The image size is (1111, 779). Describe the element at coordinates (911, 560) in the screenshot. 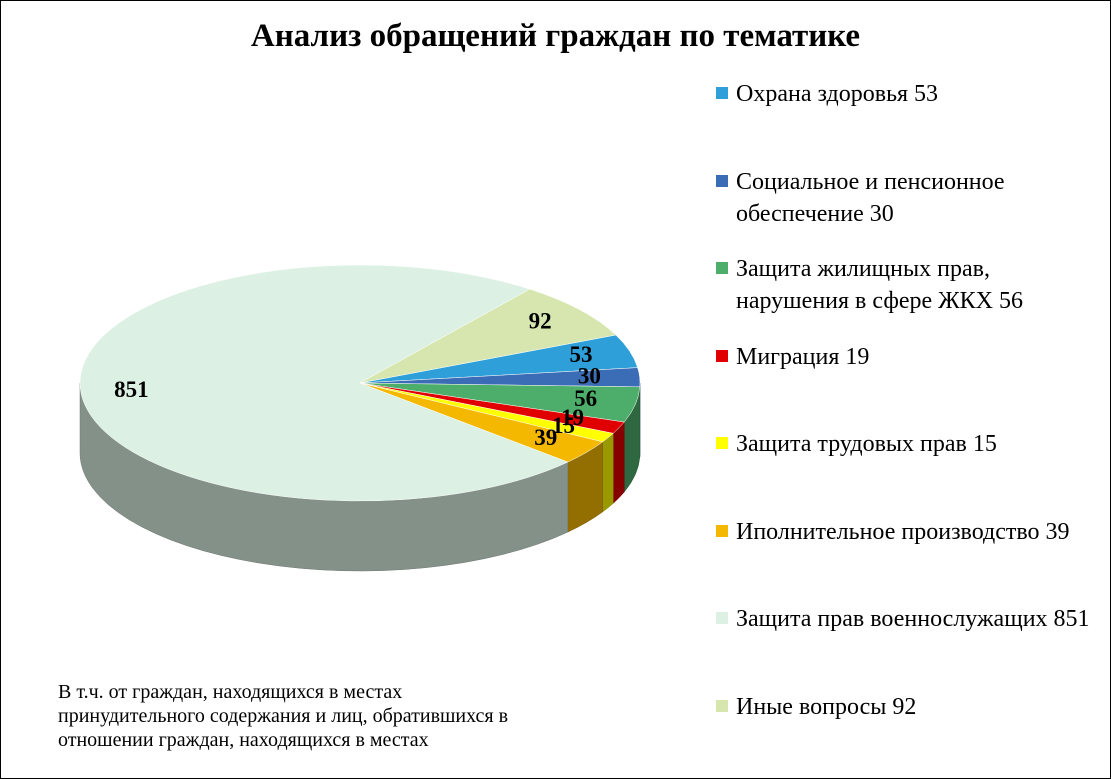

I see `legend-entry: Иполнительное производство 39` at that location.